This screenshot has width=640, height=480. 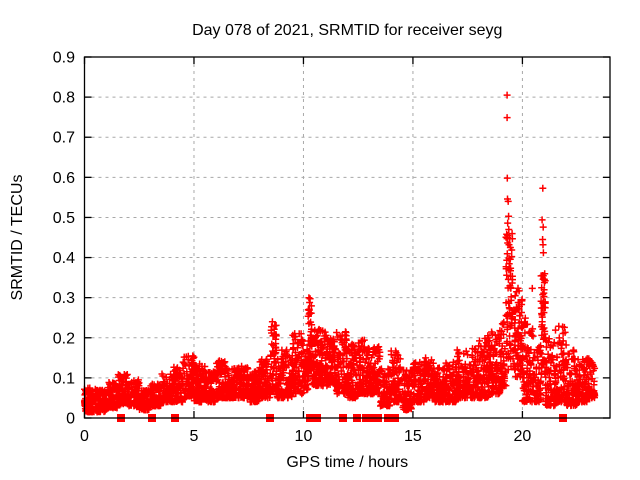 I want to click on x-tick-label: 10, so click(x=304, y=436).